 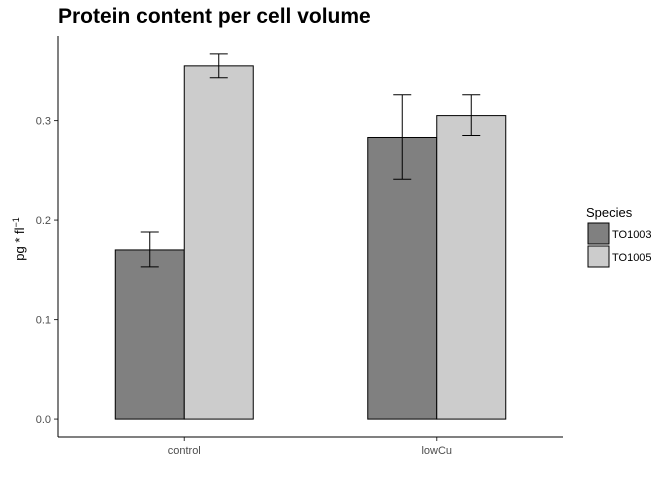 What do you see at coordinates (598, 256) in the screenshot?
I see `legend-key-TO1005` at bounding box center [598, 256].